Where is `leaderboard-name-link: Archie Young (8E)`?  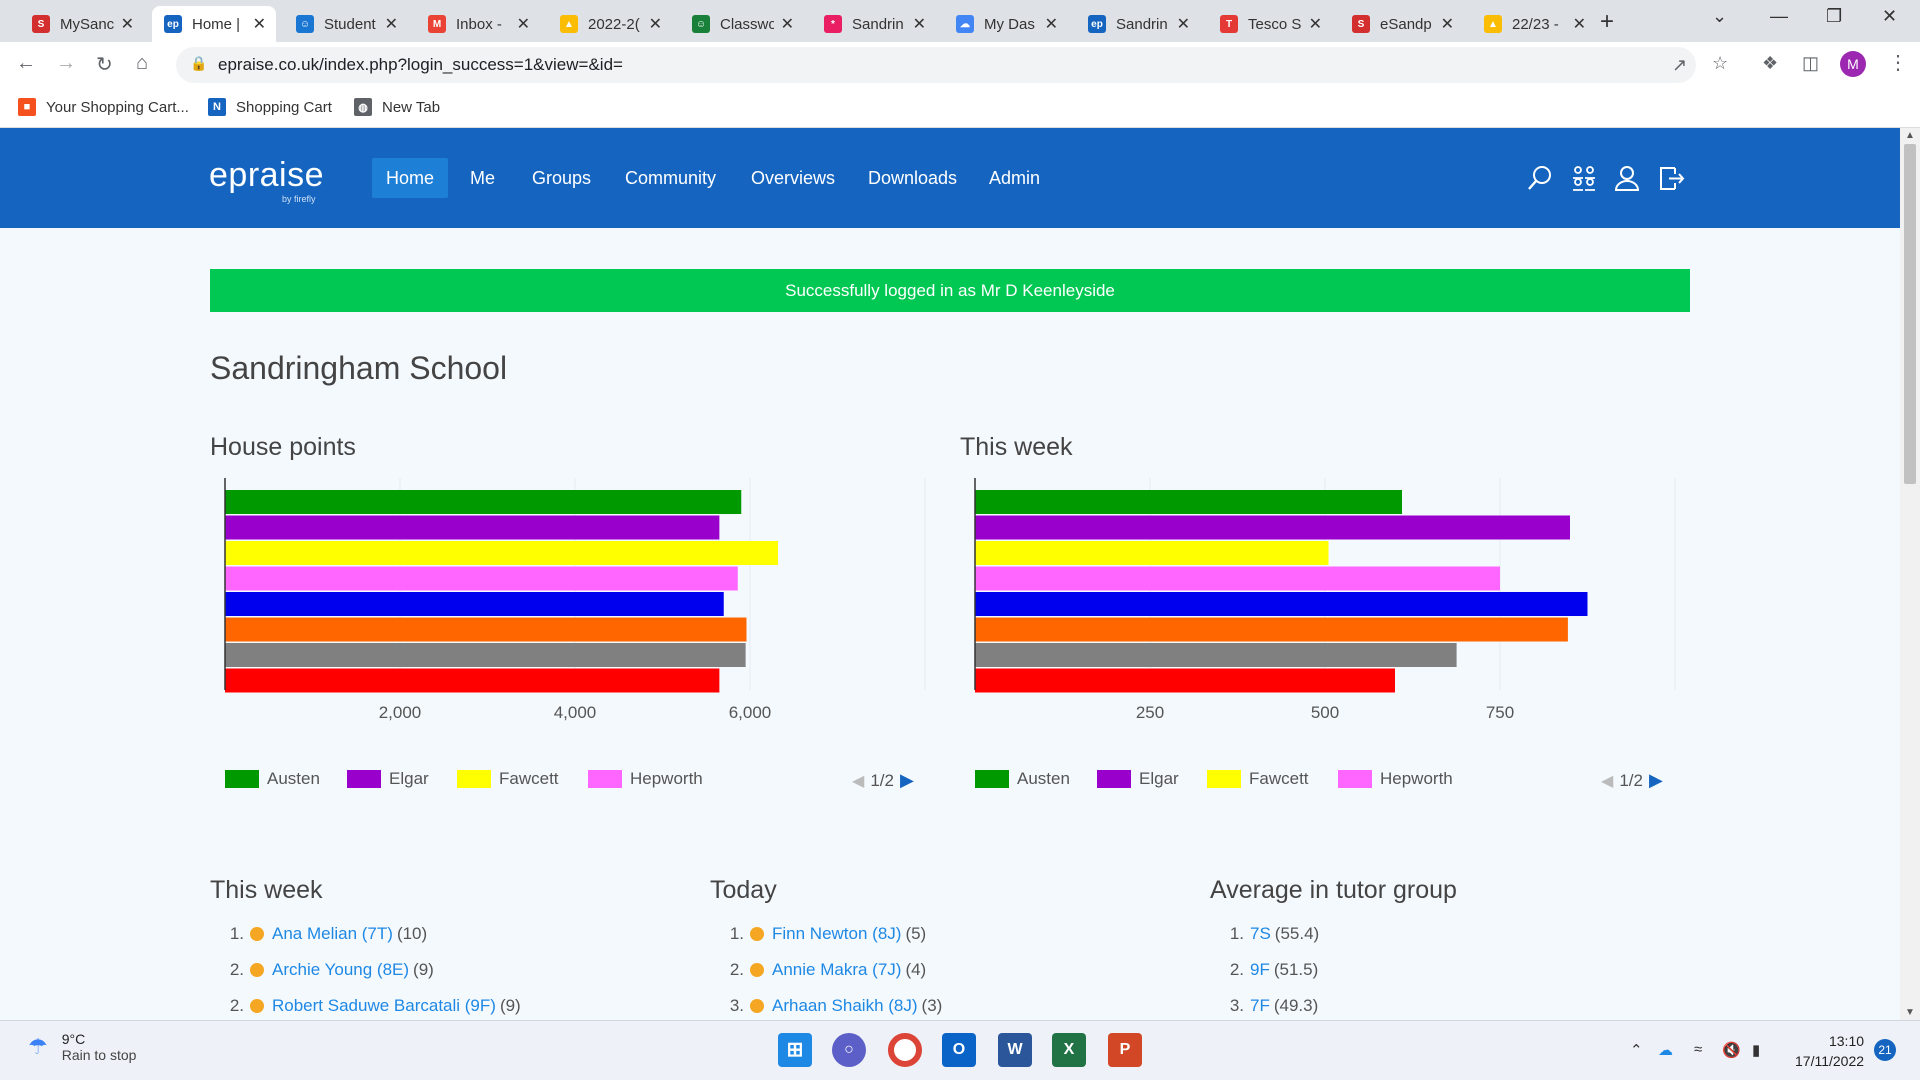 leaderboard-name-link: Archie Young (8E) is located at coordinates (341, 969).